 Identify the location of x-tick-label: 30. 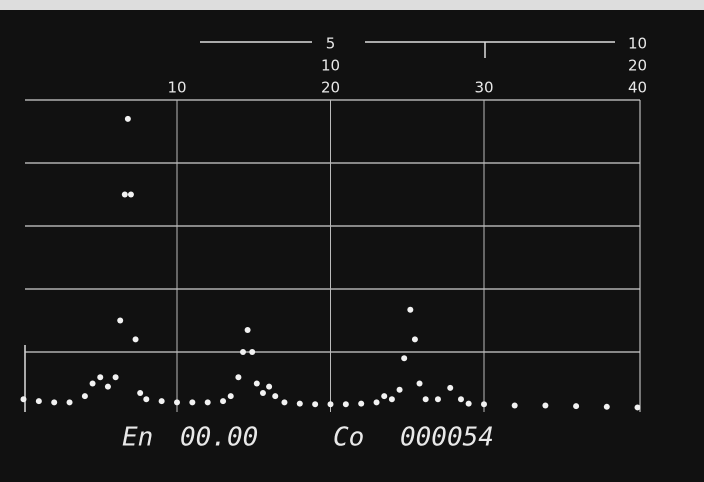
(483, 88).